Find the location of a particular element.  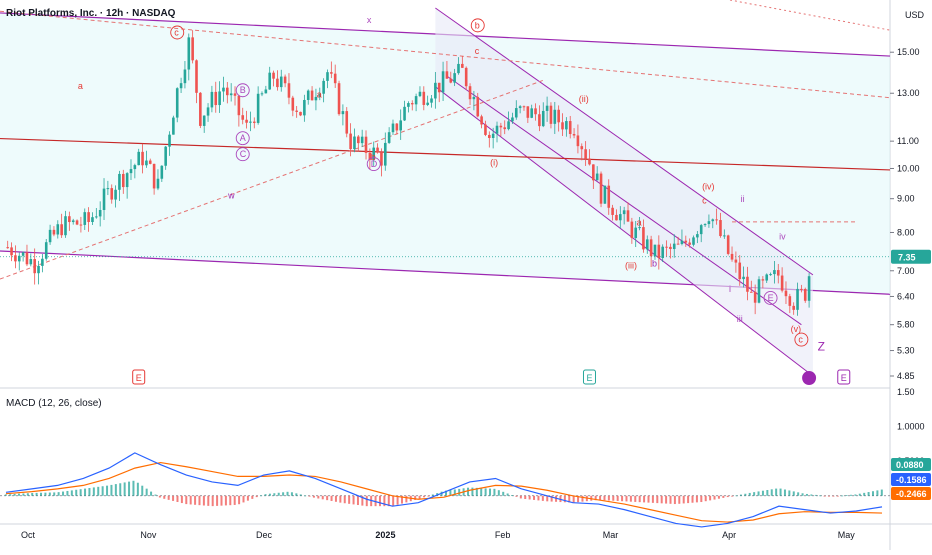

chart-title: Riot Platforms, Inc. · 12h · NASDAQ is located at coordinates (91, 13).